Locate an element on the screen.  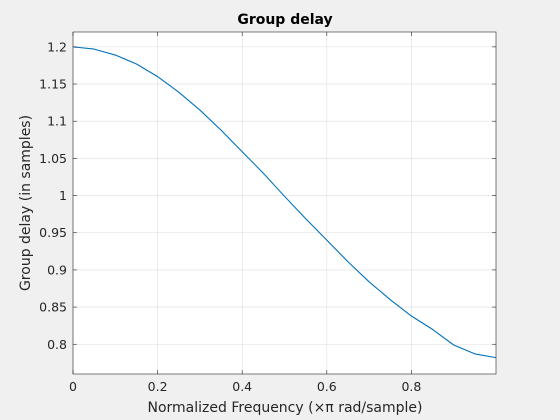
x-tick-label: 0.4 is located at coordinates (242, 386).